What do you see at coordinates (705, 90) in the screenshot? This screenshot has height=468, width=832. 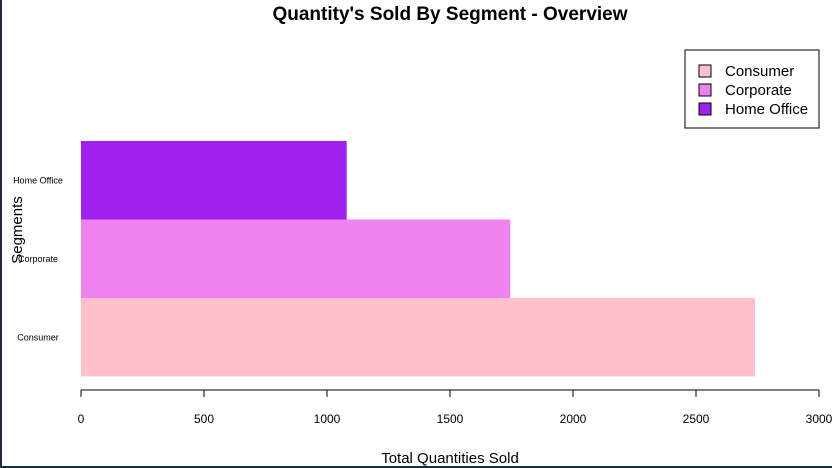 I see `legend-swatch-corporate` at bounding box center [705, 90].